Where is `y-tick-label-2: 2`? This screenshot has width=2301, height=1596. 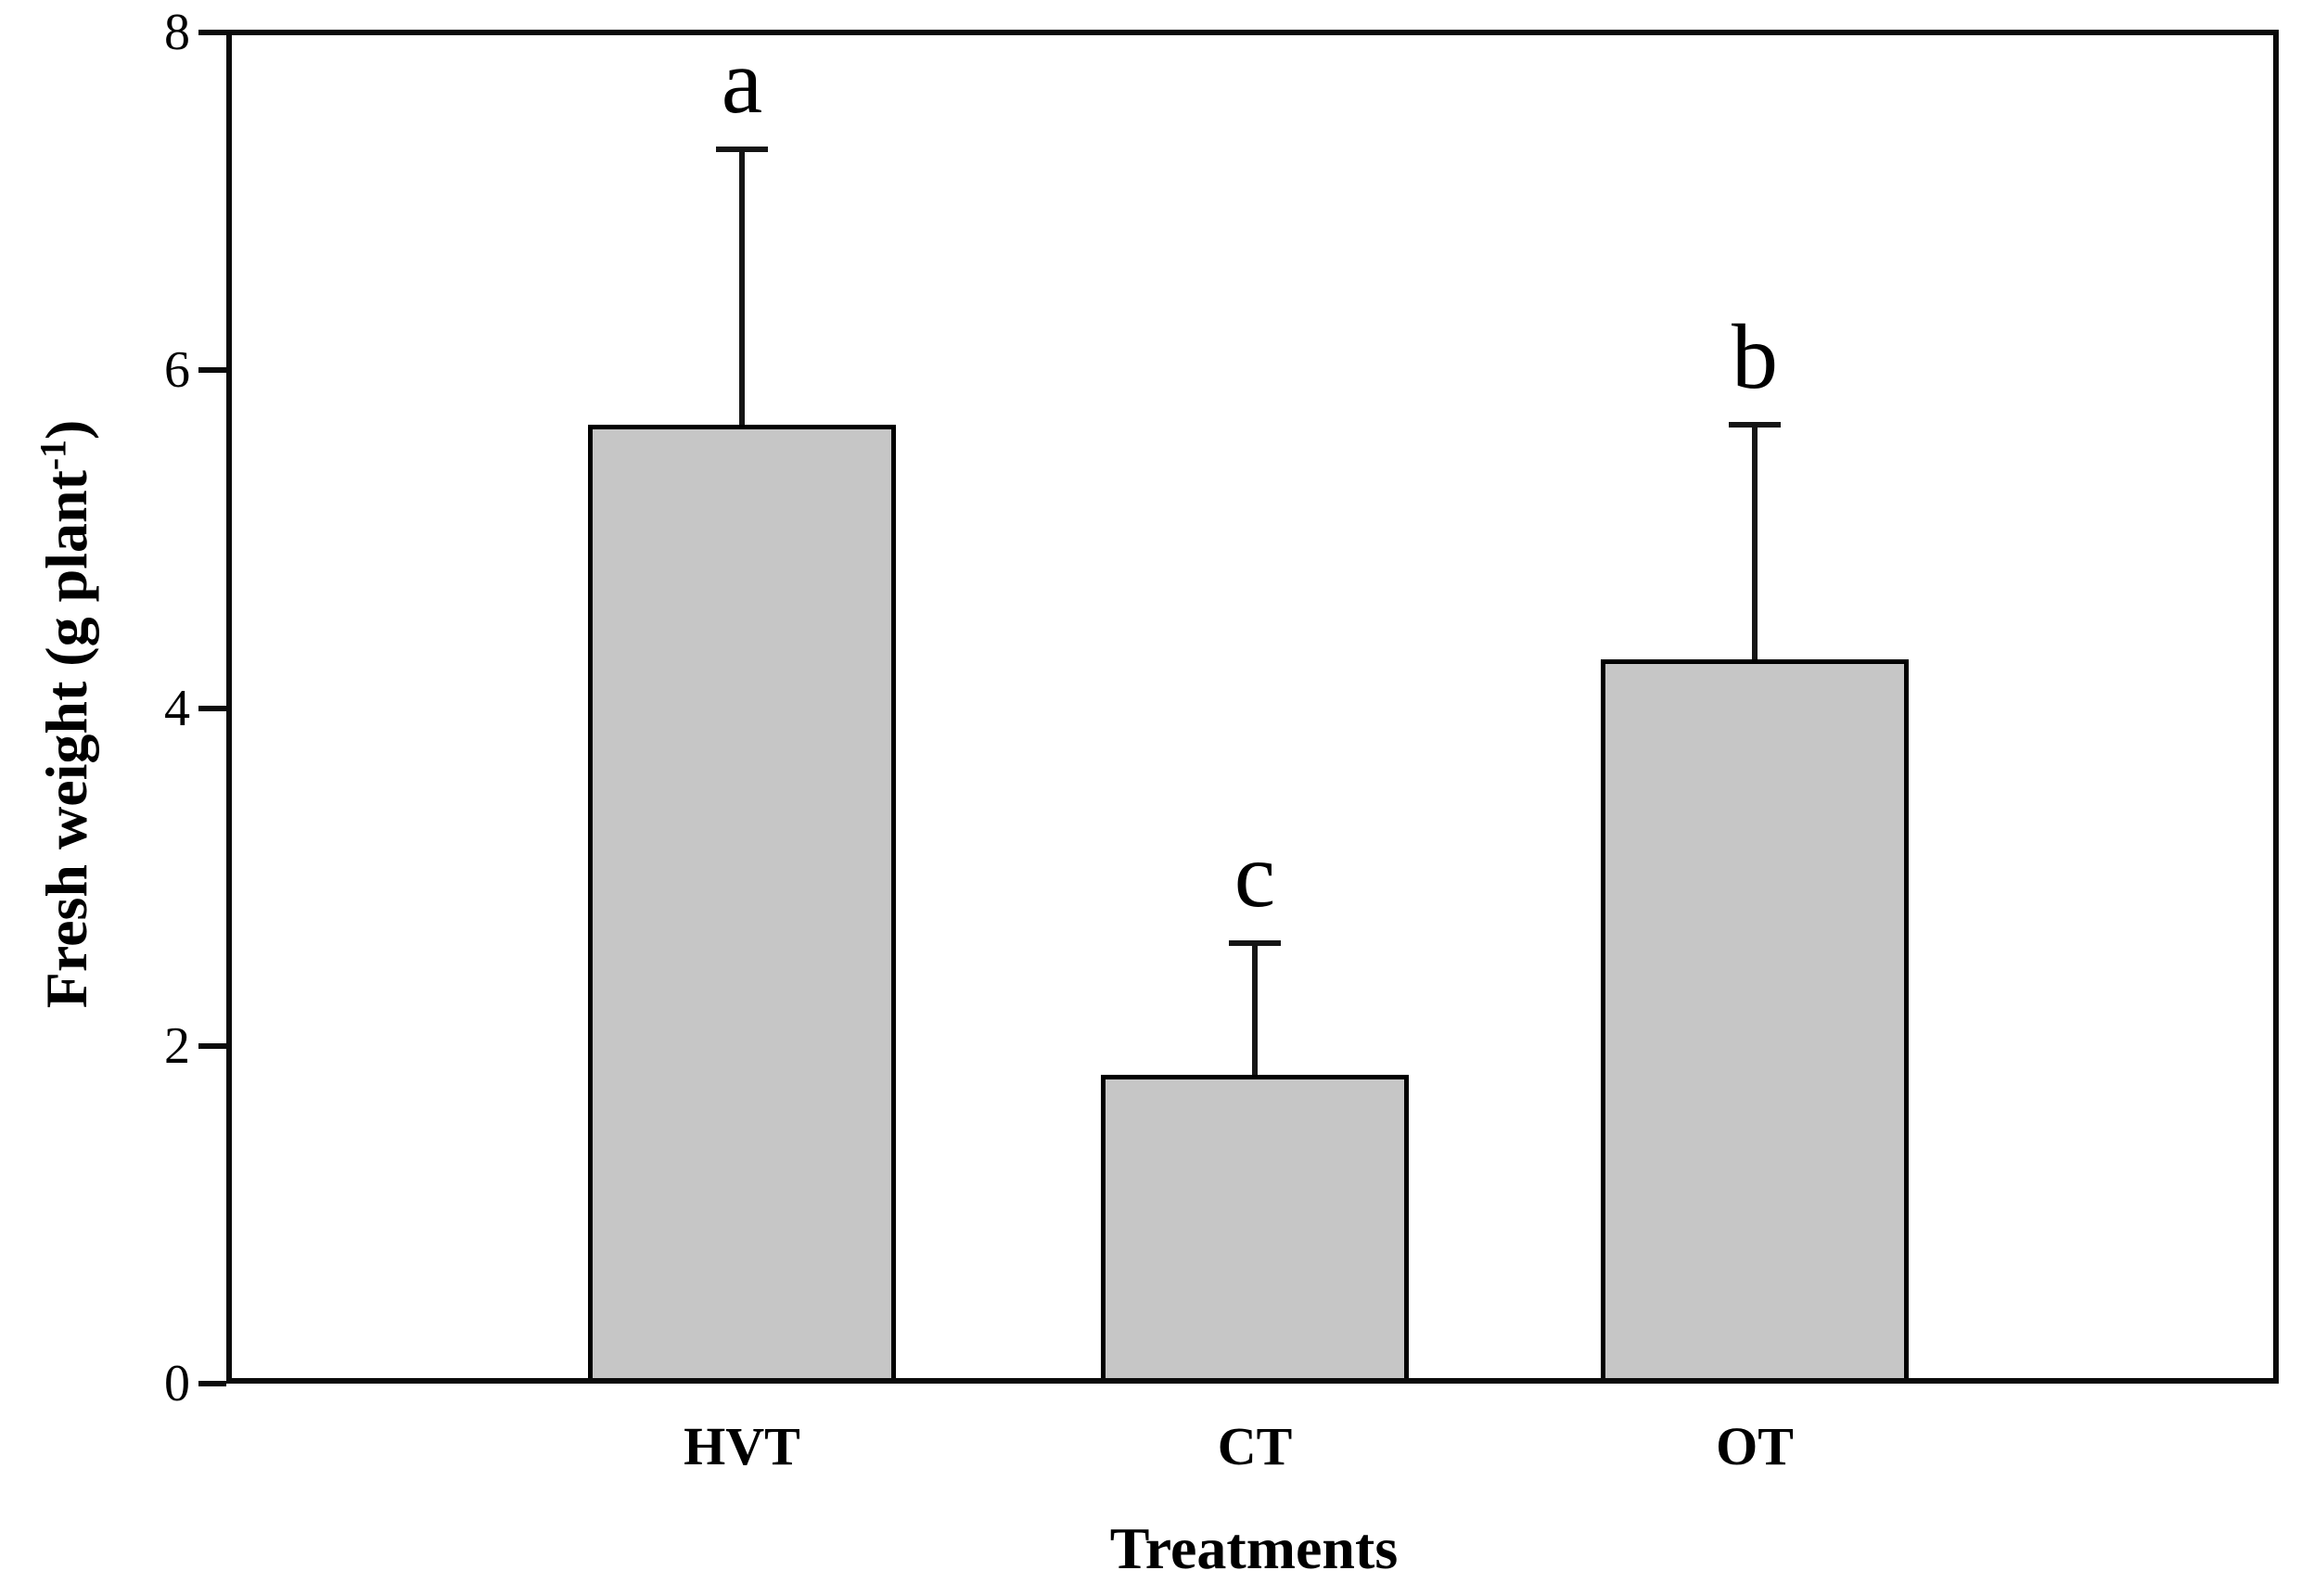 y-tick-label-2: 2 is located at coordinates (177, 1045).